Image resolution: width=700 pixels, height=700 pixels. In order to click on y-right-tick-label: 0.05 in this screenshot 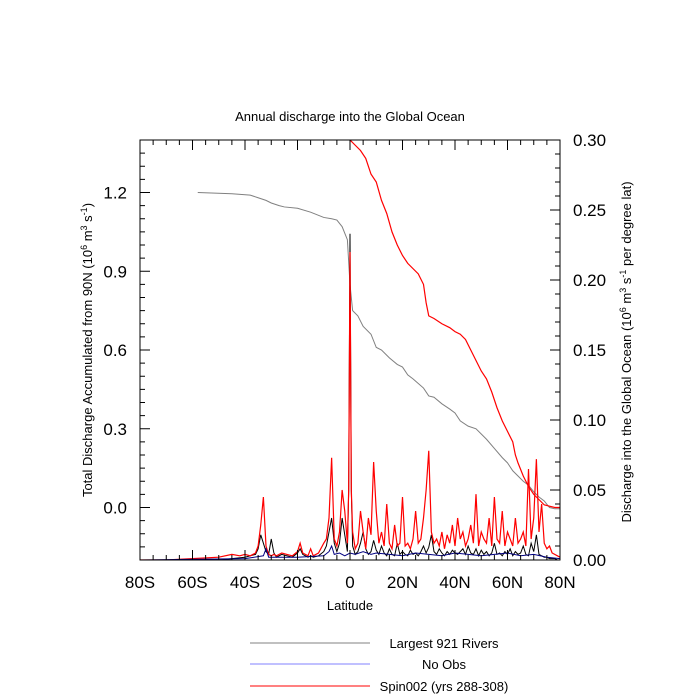, I will do `click(589, 490)`.